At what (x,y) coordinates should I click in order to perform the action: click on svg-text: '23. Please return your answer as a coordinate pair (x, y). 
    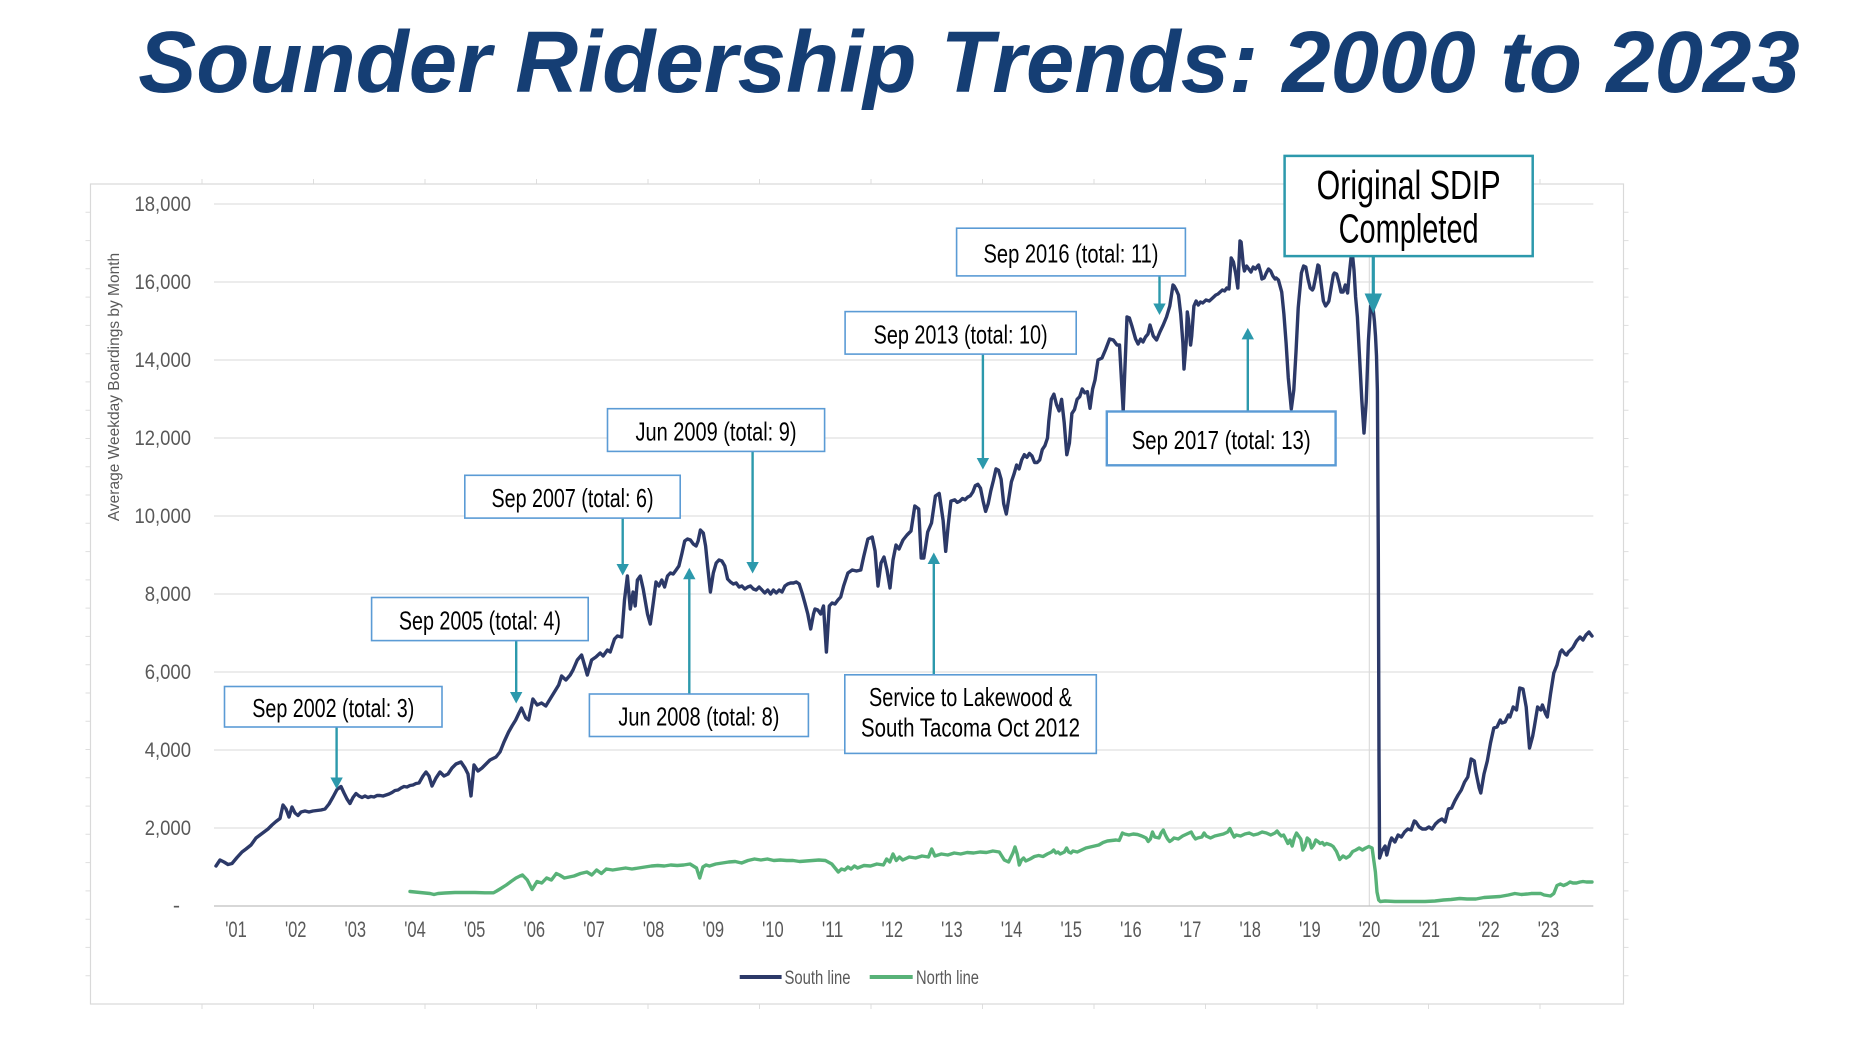
    Looking at the image, I should click on (1549, 929).